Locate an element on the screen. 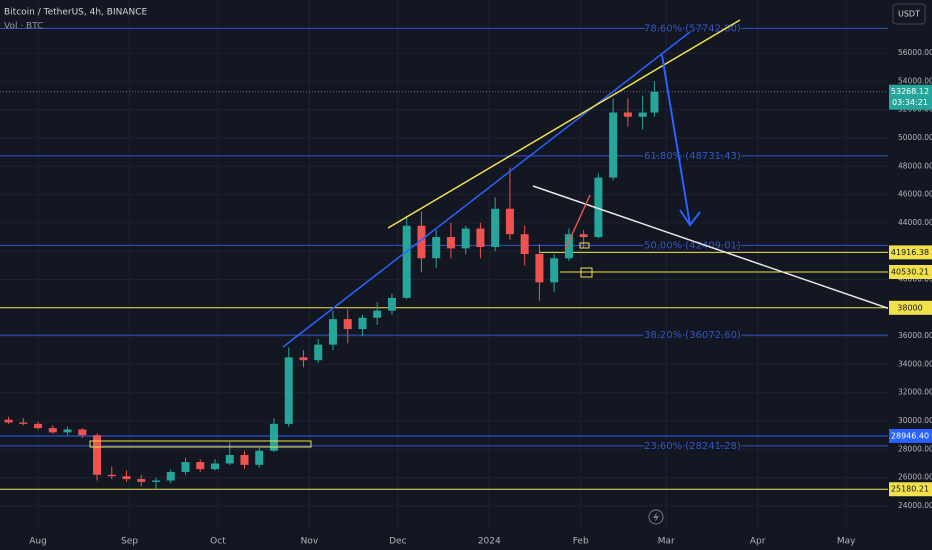 This screenshot has height=550, width=932. alert-icon is located at coordinates (656, 517).